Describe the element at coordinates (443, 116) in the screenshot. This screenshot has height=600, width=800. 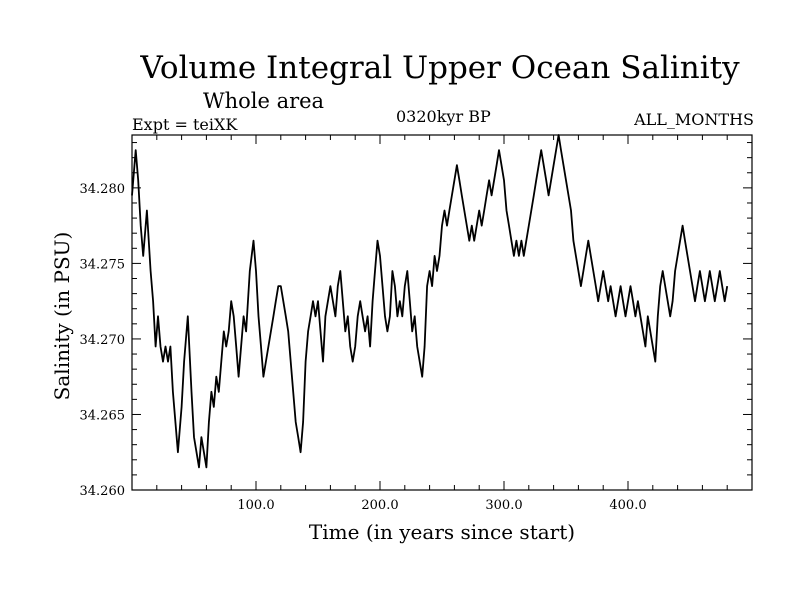
I see `period-label: 0320kyr BP` at that location.